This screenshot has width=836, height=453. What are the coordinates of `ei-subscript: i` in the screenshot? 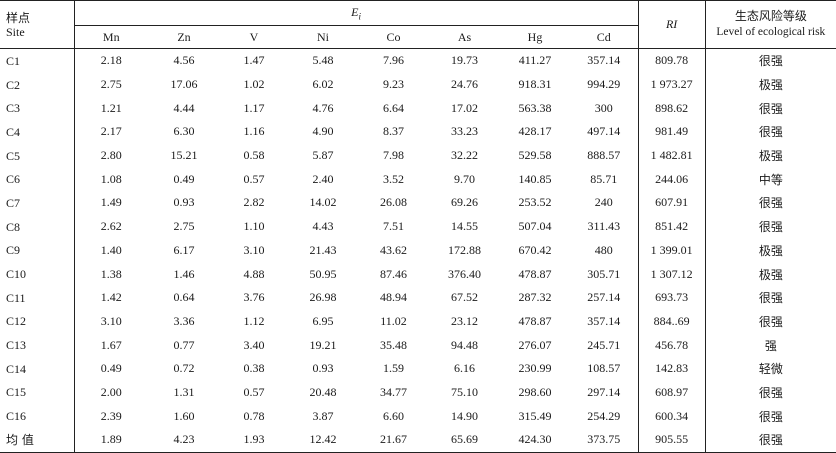 It's located at (359, 16).